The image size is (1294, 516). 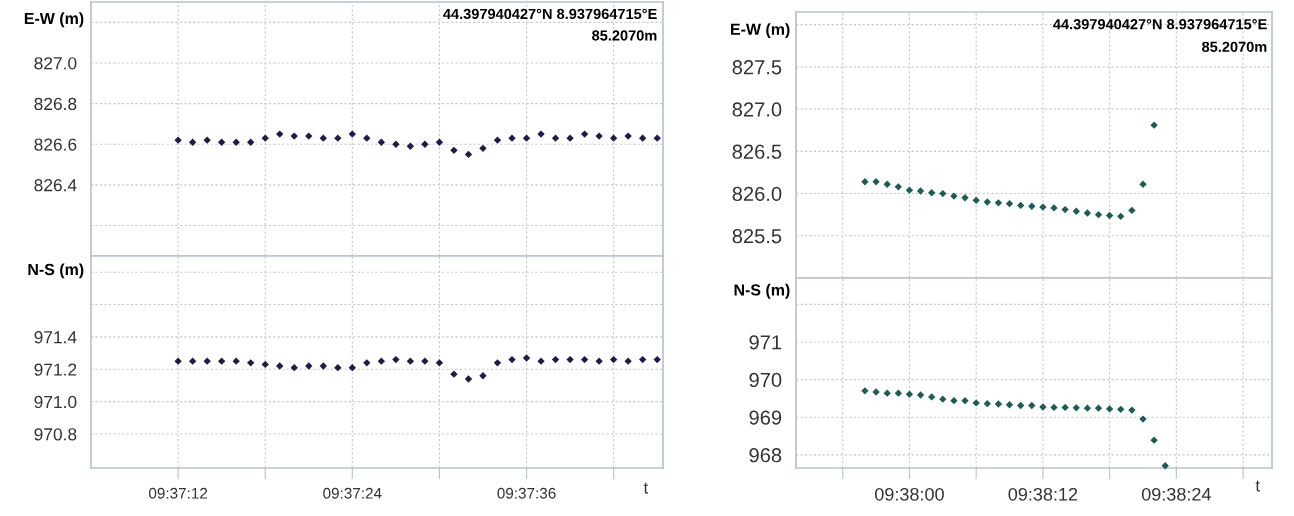 I want to click on y-tick-label: 826.8, so click(x=55, y=104).